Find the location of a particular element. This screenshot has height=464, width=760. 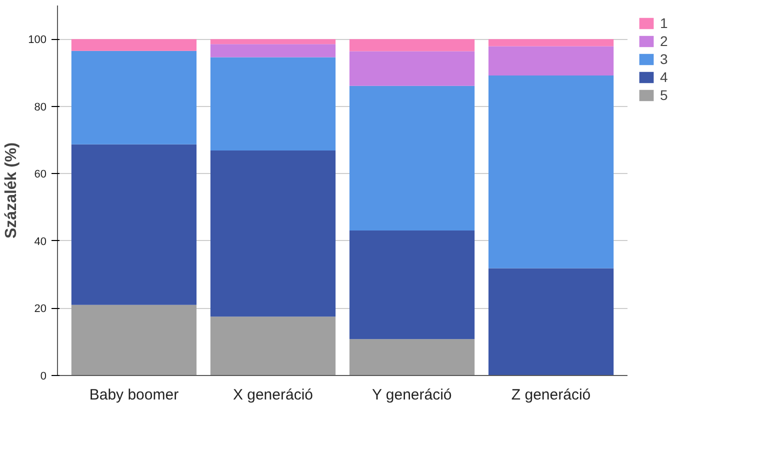

y-tick-label: 60 is located at coordinates (40, 174).